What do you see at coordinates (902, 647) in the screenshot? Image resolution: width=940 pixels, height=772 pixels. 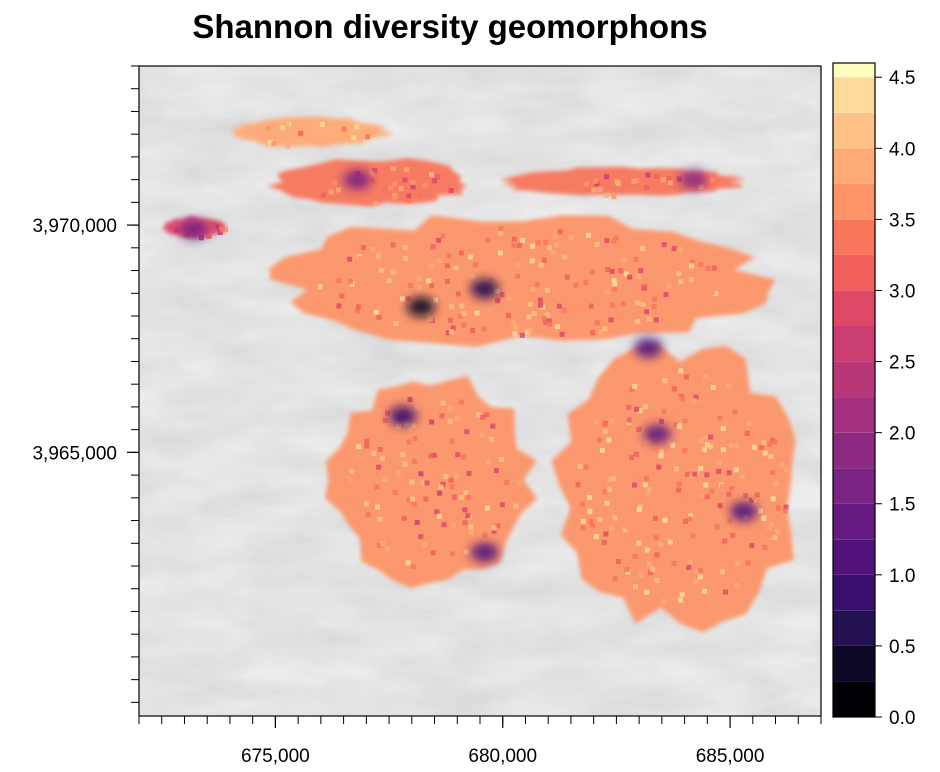 I see `legend-label: 0.5` at bounding box center [902, 647].